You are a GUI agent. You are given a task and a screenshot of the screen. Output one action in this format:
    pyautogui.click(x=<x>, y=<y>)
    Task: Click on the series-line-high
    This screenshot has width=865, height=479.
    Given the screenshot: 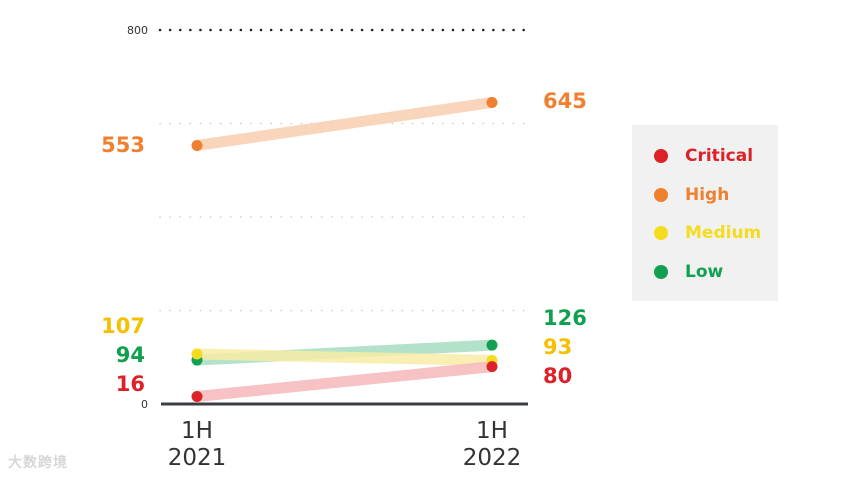 What is the action you would take?
    pyautogui.click(x=344, y=124)
    